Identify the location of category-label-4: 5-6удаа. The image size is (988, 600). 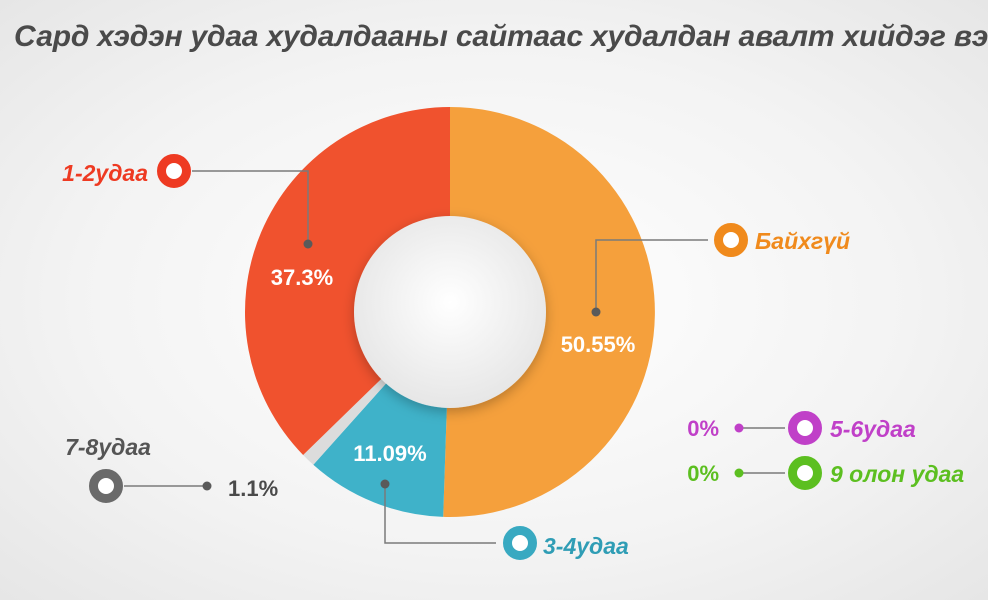
(873, 429).